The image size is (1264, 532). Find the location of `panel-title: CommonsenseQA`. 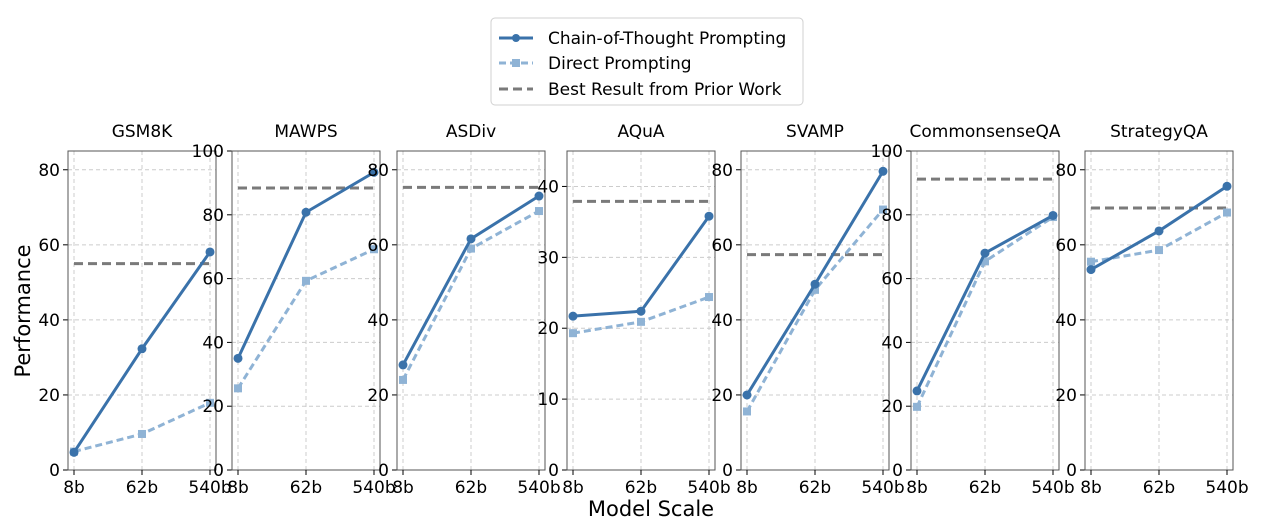

panel-title: CommonsenseQA is located at coordinates (985, 132).